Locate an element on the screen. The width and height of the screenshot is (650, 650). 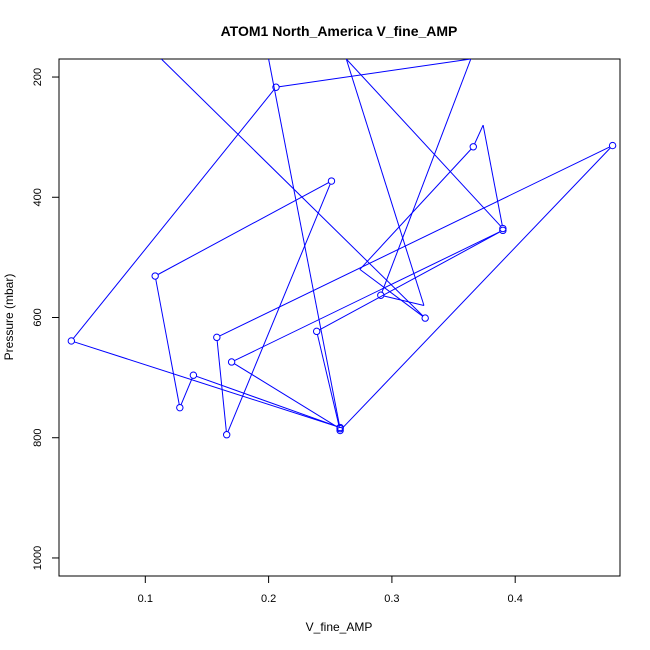
x-tick-label: 0.2 is located at coordinates (268, 599).